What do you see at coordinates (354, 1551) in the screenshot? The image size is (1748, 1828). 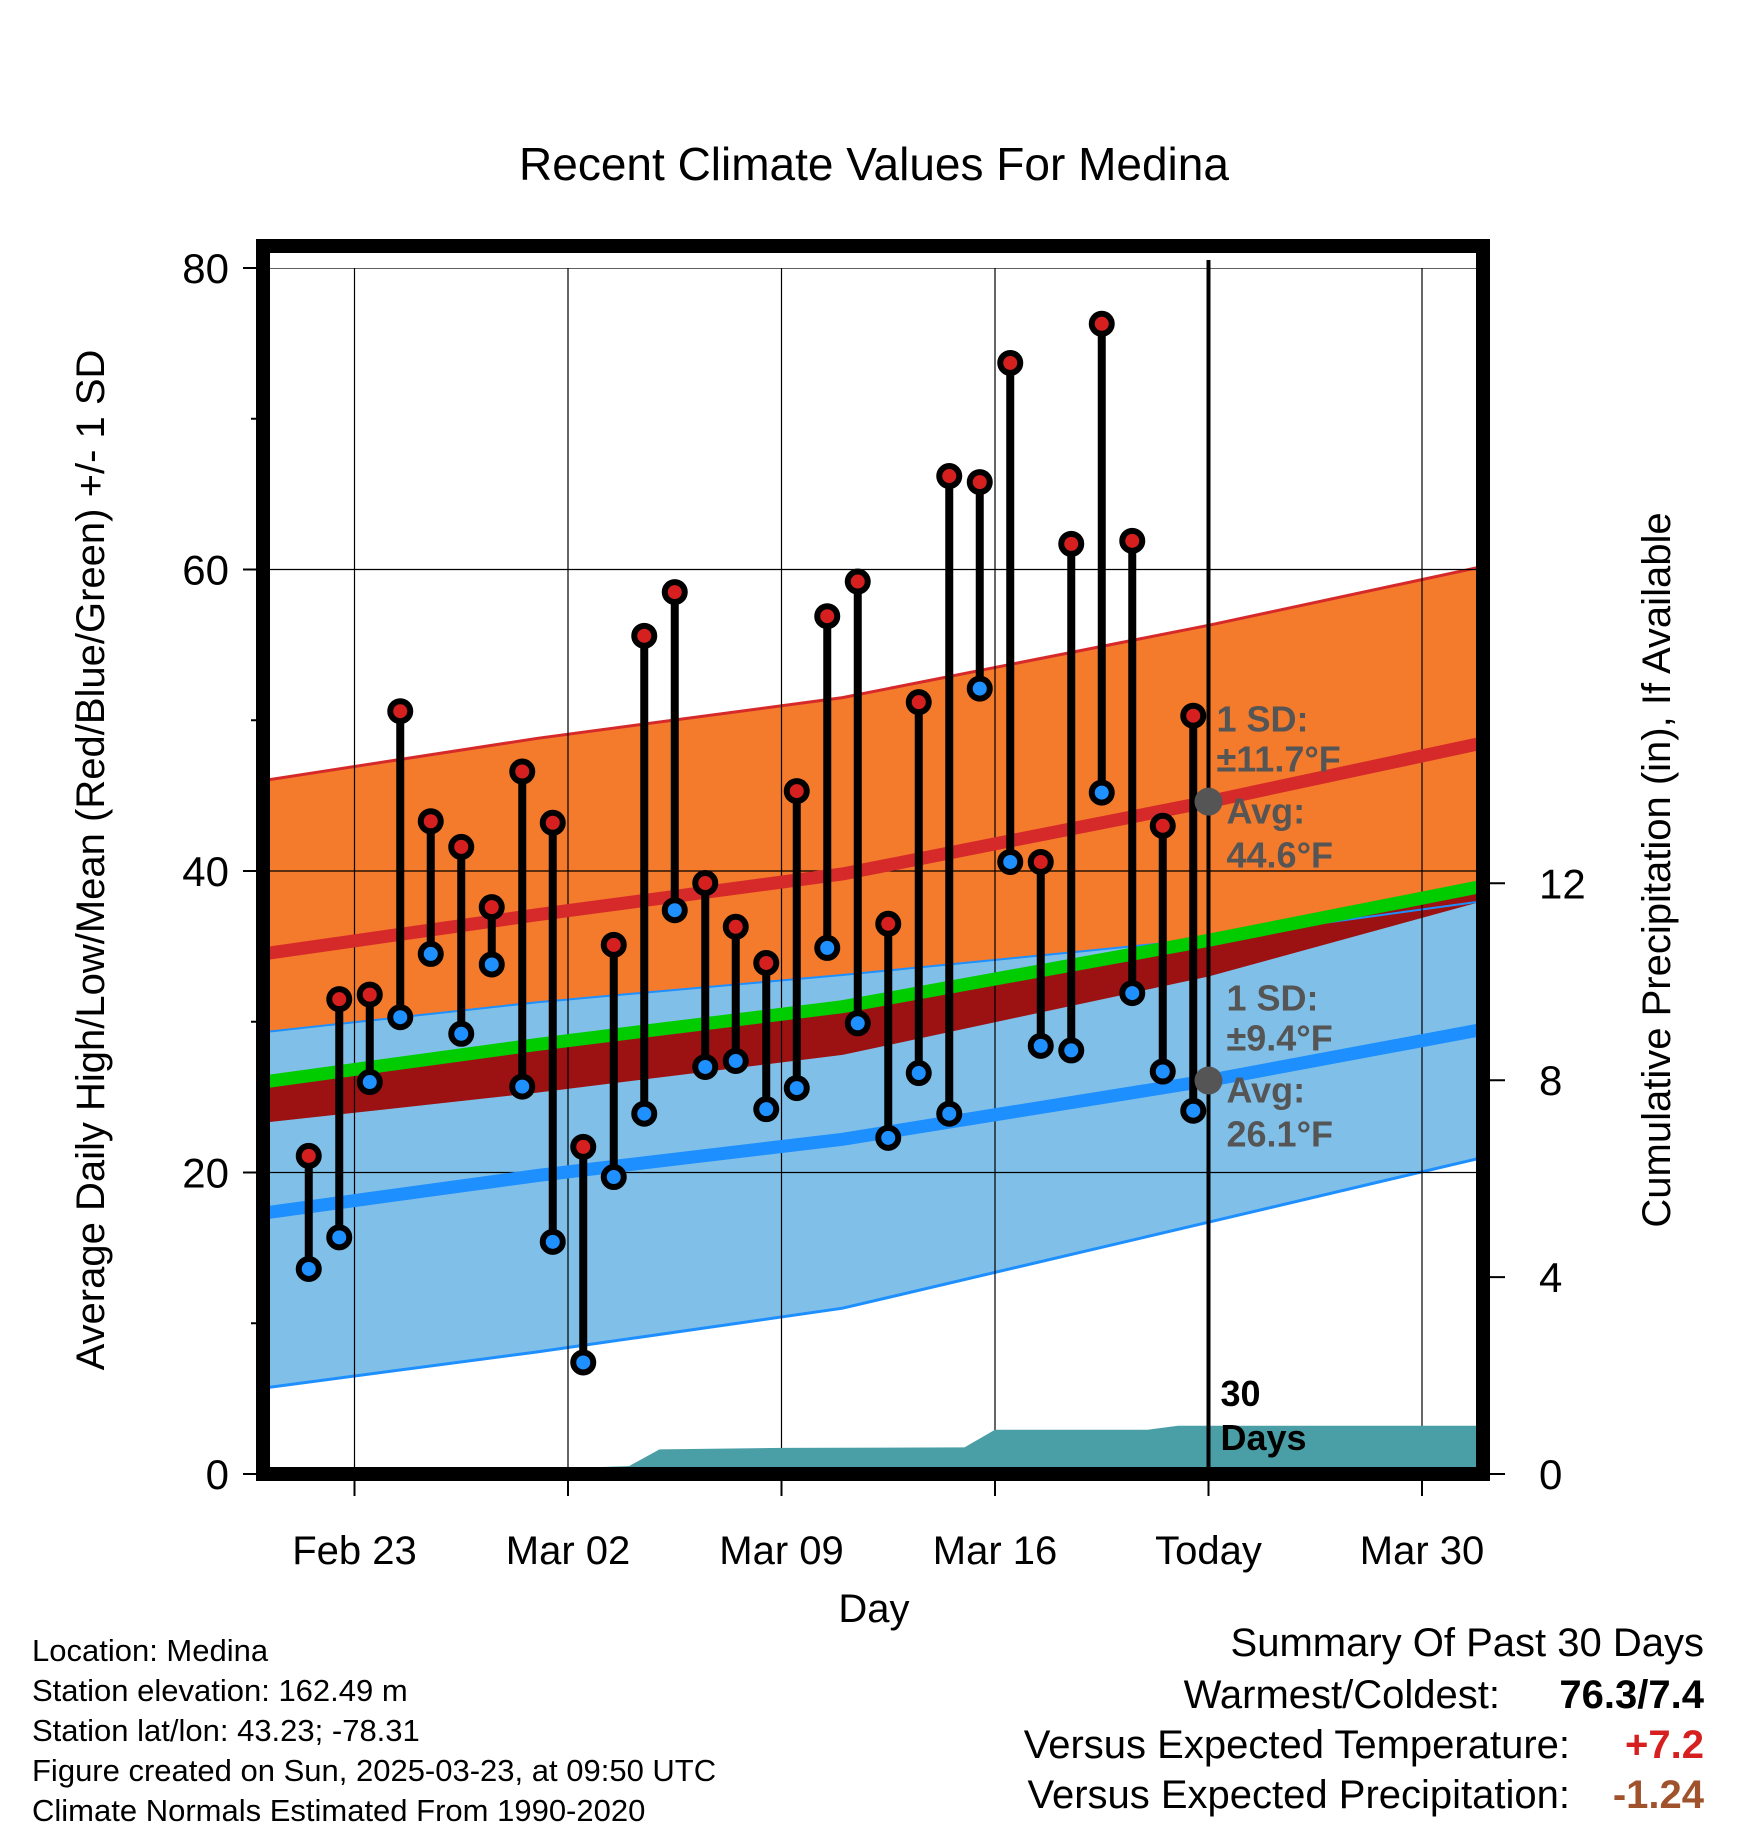 I see `x-tick-label: Feb 23` at bounding box center [354, 1551].